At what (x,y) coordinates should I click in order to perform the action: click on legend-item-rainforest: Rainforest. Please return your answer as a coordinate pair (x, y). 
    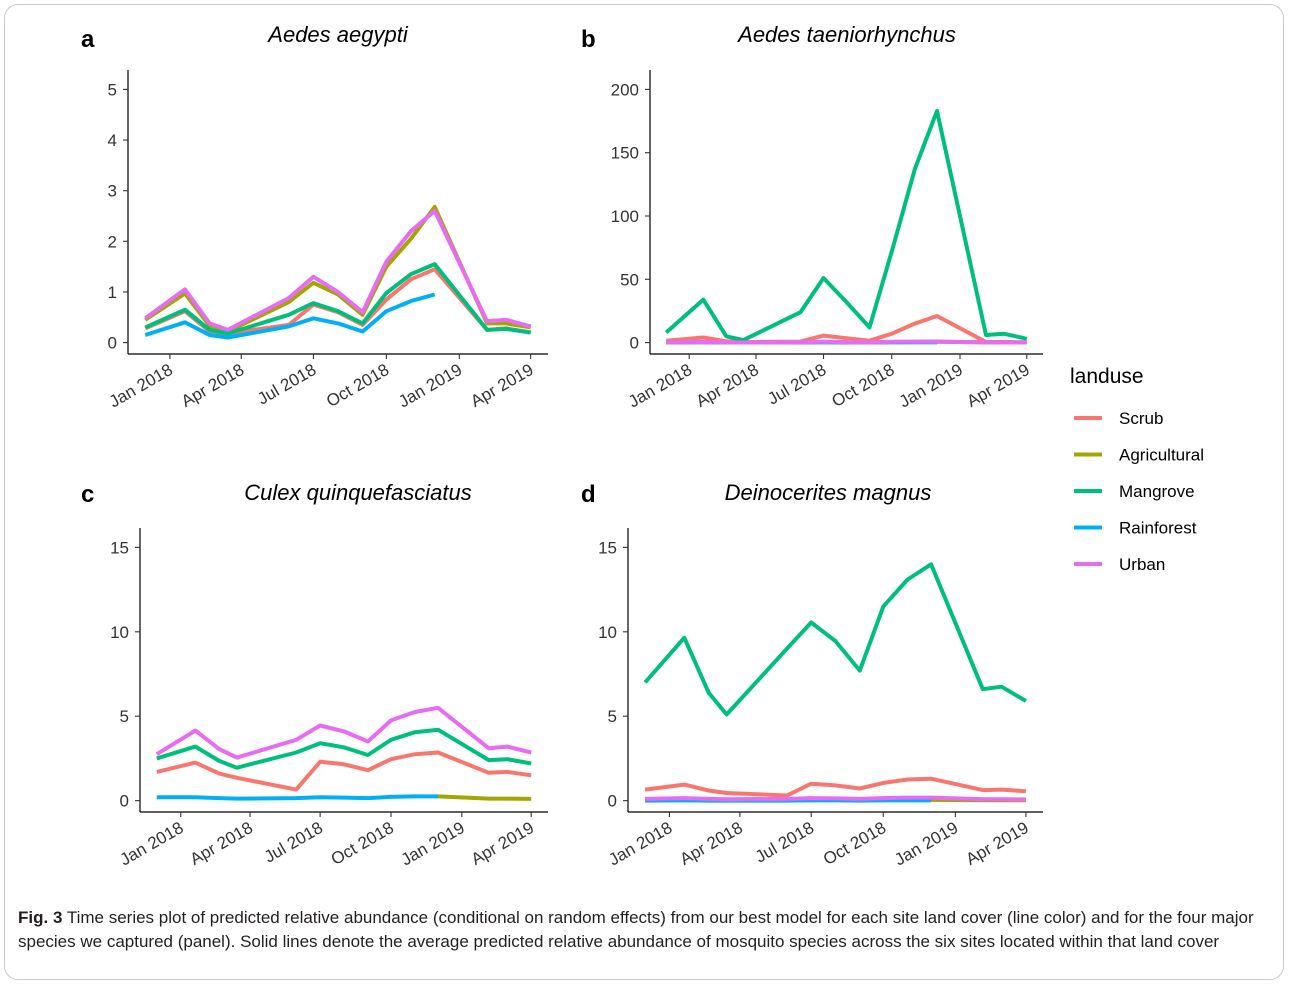
    Looking at the image, I should click on (1135, 528).